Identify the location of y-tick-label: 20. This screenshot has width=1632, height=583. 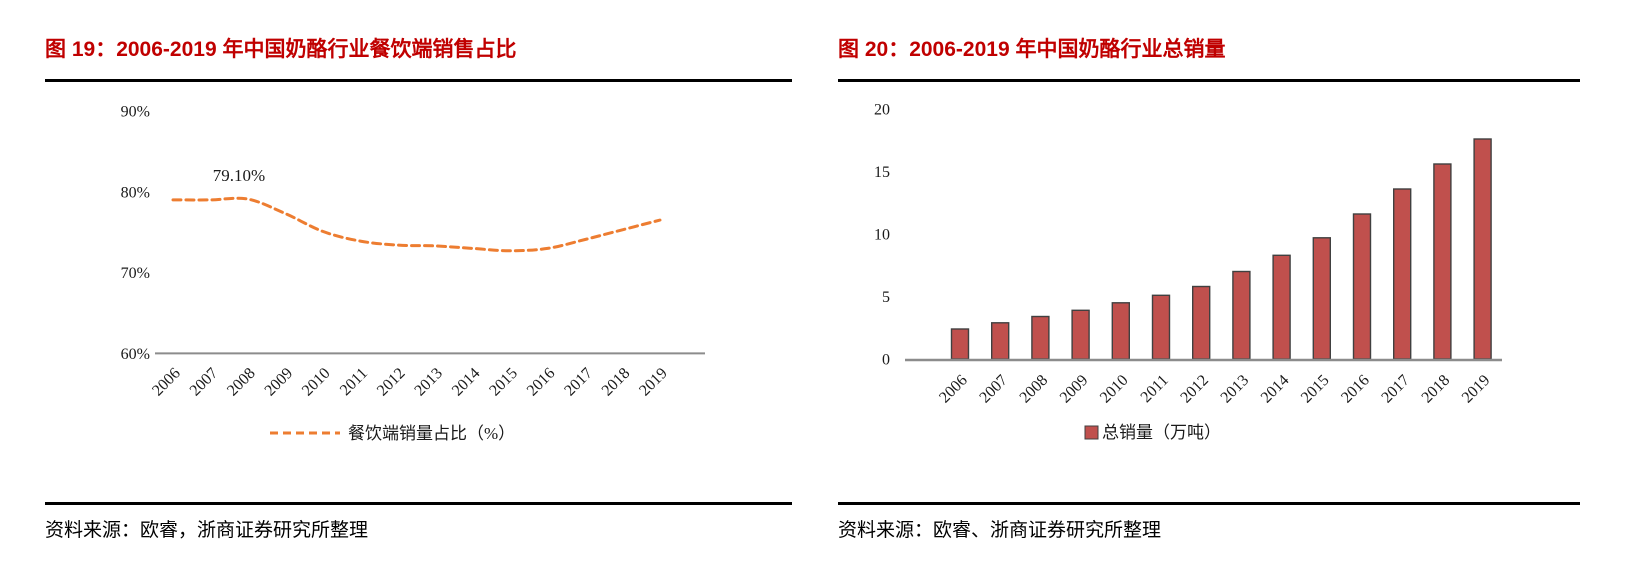
(882, 110).